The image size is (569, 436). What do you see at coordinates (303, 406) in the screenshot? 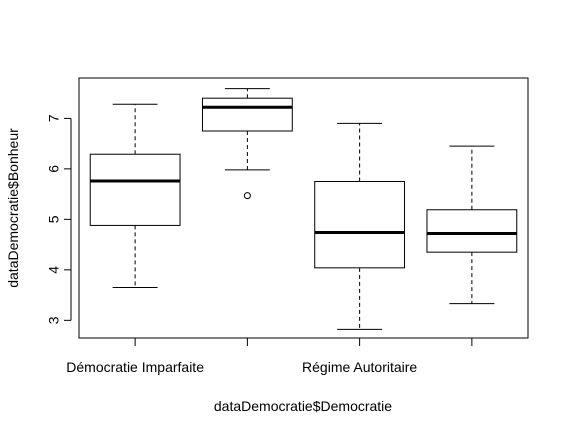
I see `x-axis-label: dataDemocratie$Democratie` at bounding box center [303, 406].